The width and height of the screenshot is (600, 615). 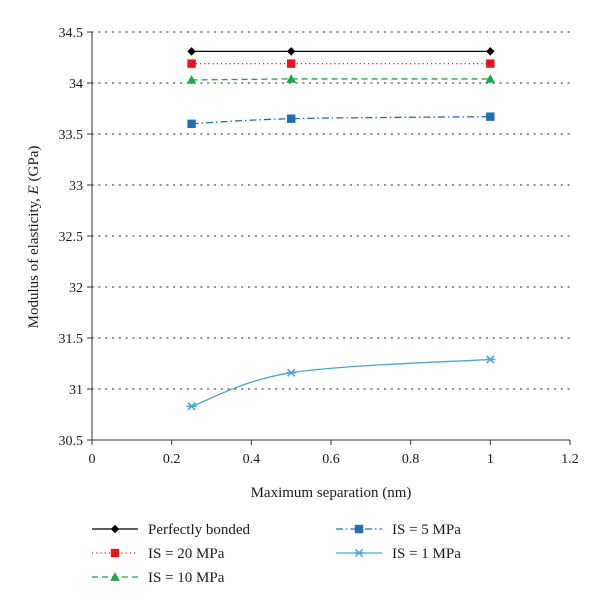 I want to click on x-tick-label: 1, so click(x=490, y=459).